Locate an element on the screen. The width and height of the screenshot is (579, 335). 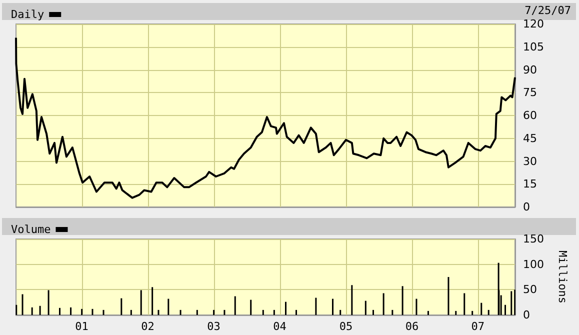
y-tick-label: 90 is located at coordinates (530, 69).